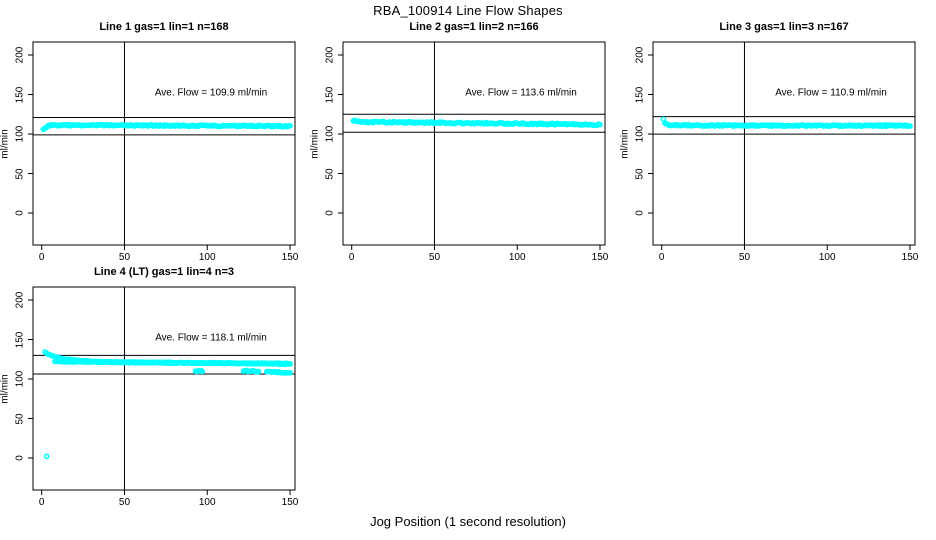  I want to click on panel-title: Line 2 gas=1 lin=2 n=166, so click(474, 27).